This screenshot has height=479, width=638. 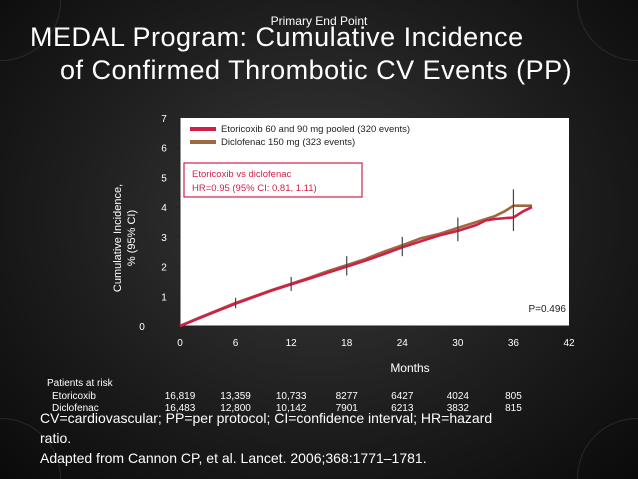 I want to click on risk-value: 4024, so click(x=457, y=396).